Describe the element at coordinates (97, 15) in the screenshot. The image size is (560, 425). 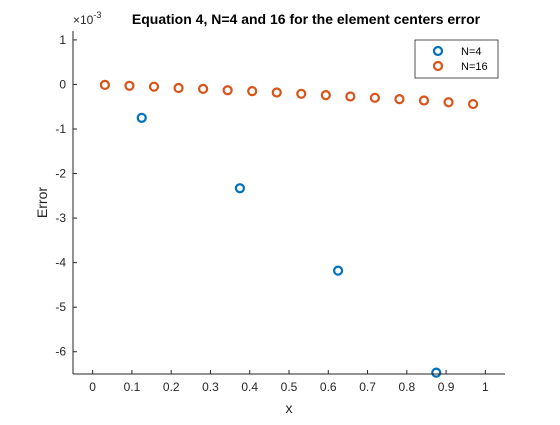
I see `y-exponent-power: -3` at that location.